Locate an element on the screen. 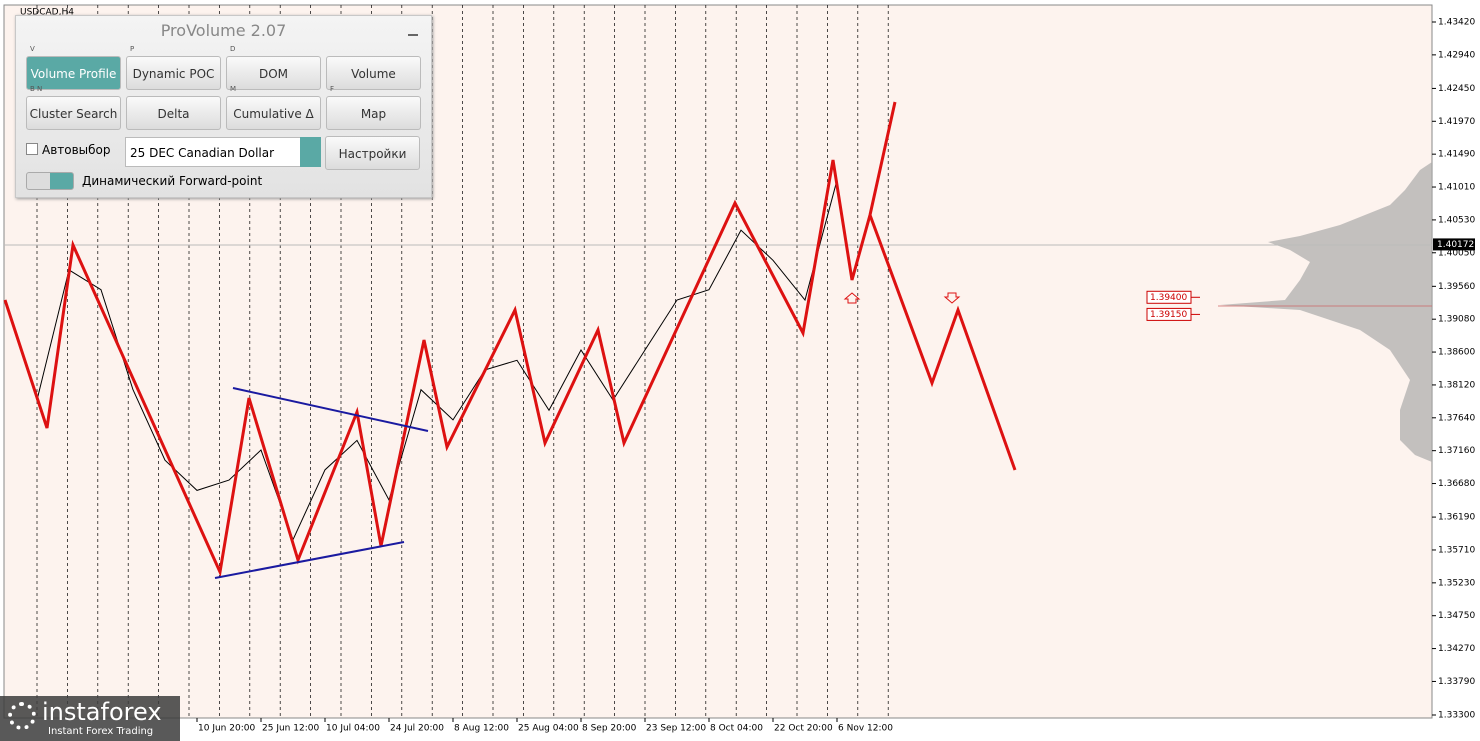 The height and width of the screenshot is (741, 1480). button-label: Volume is located at coordinates (373, 74).